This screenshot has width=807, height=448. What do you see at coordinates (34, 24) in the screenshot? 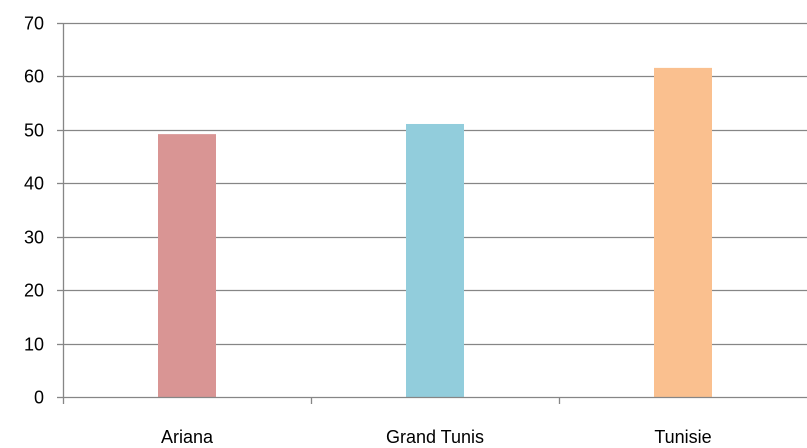
I see `y-tick-label: 70` at bounding box center [34, 24].